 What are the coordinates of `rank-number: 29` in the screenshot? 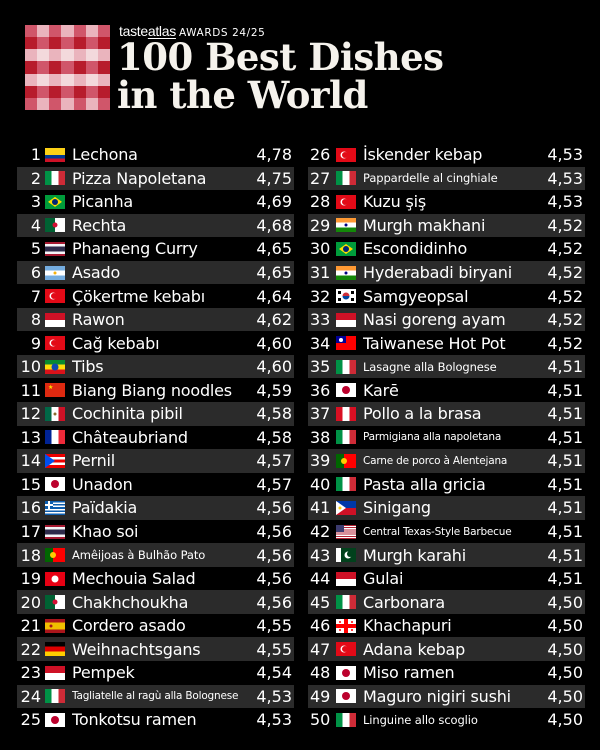 It's located at (320, 225).